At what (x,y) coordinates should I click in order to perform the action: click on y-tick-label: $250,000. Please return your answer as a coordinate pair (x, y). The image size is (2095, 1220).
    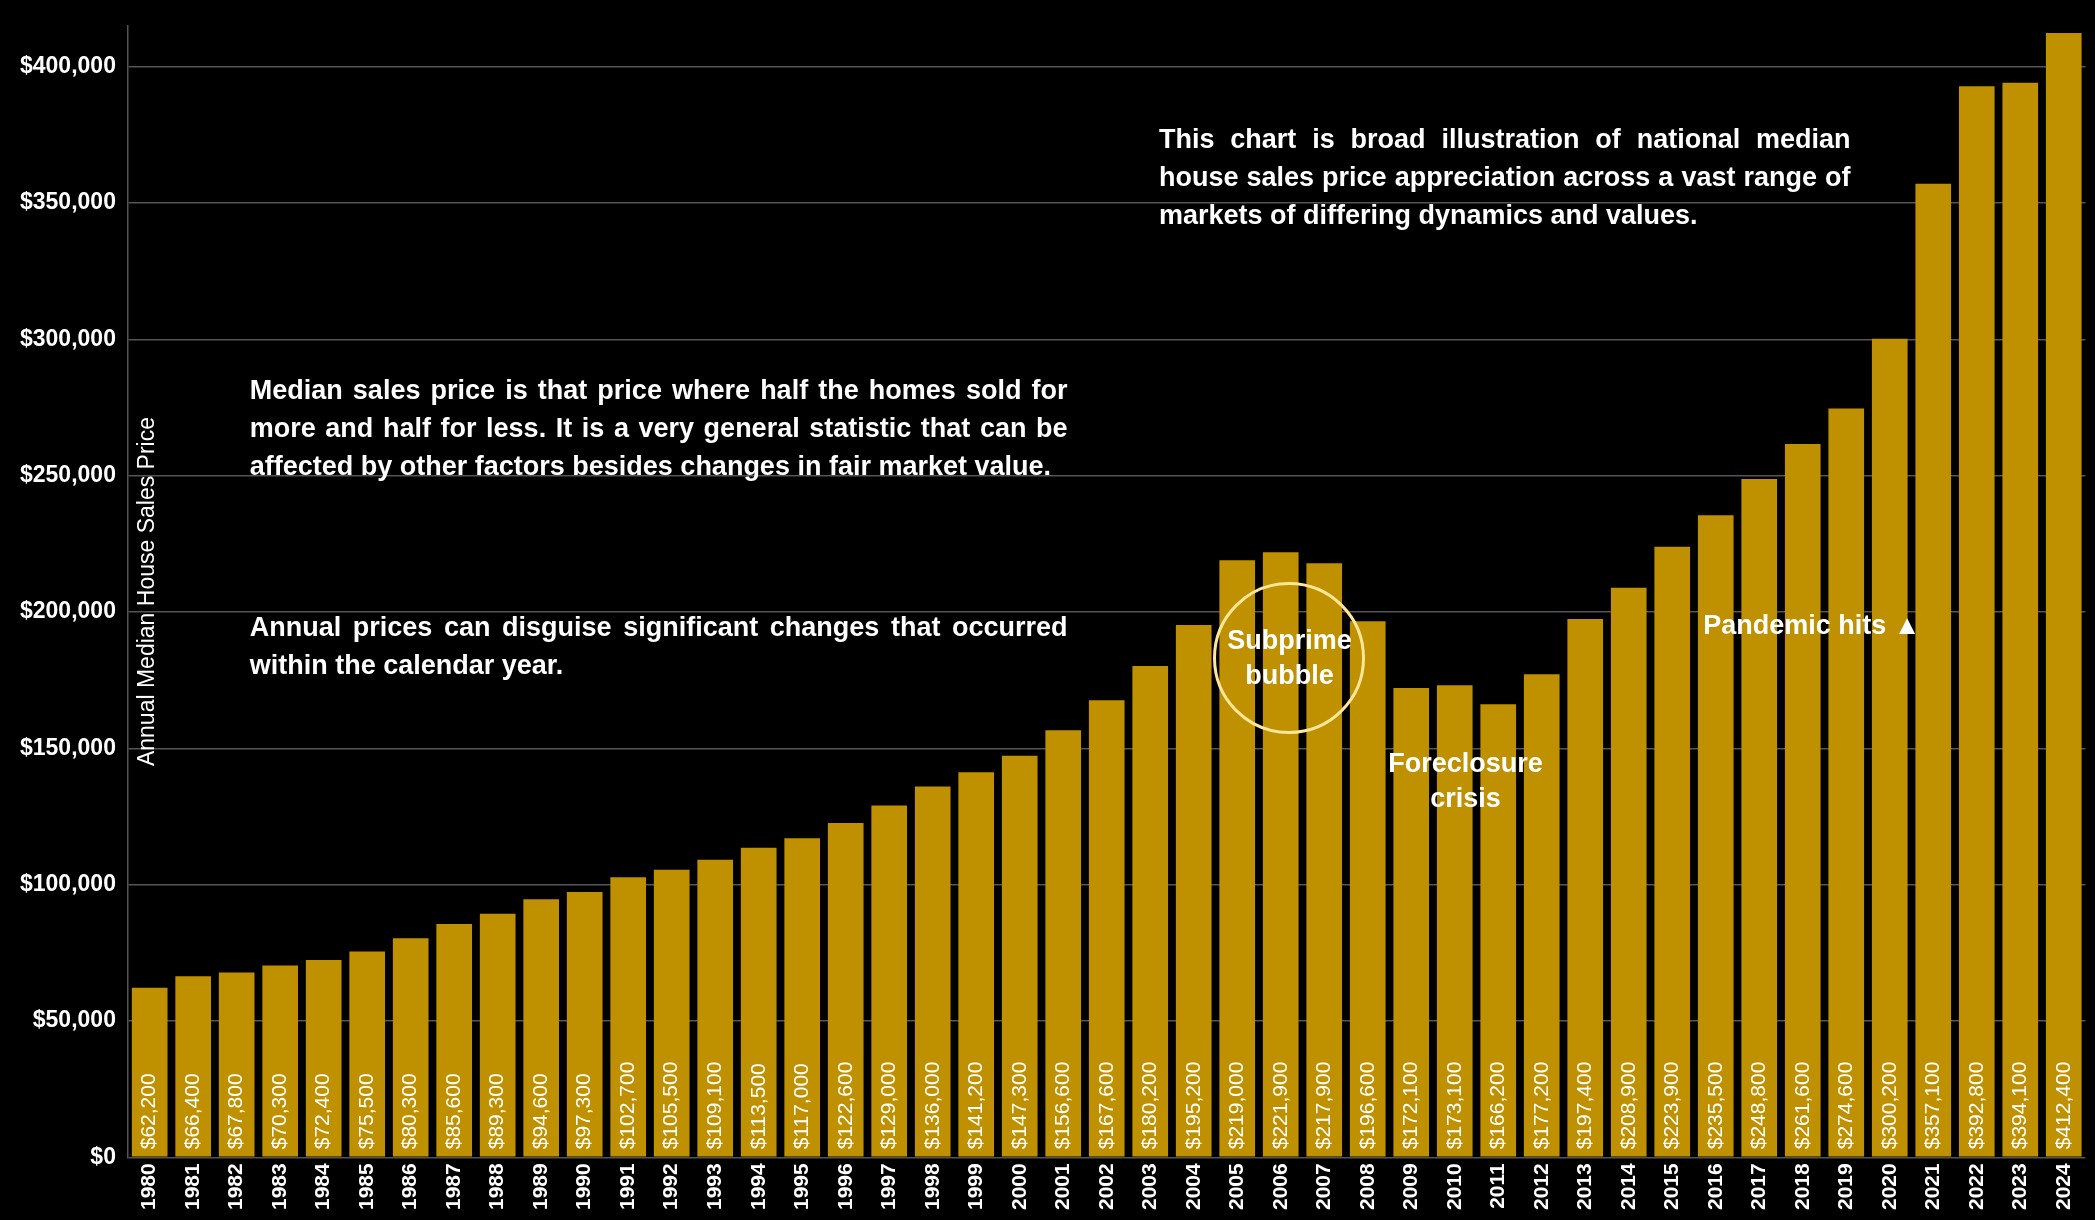
    Looking at the image, I should click on (67, 474).